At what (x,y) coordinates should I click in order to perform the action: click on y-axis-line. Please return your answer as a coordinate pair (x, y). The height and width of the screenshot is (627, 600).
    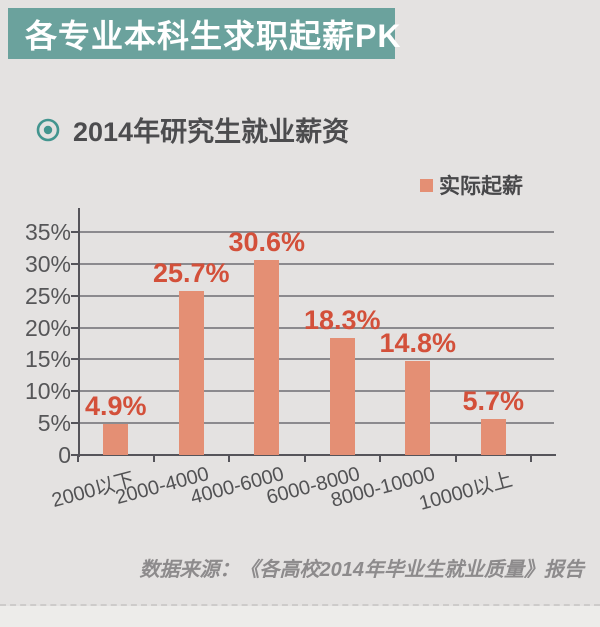
    Looking at the image, I should click on (79, 332).